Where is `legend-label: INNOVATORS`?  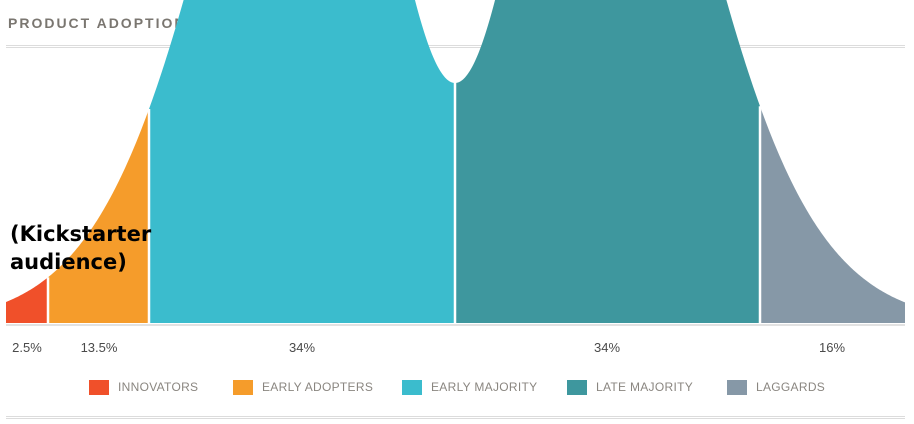 legend-label: INNOVATORS is located at coordinates (158, 387).